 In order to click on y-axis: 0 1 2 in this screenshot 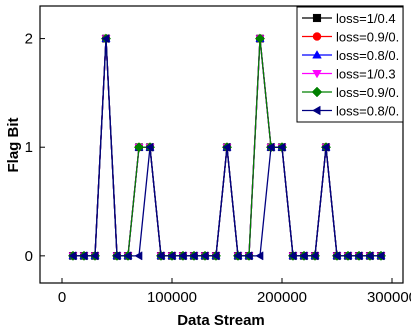, I will do `click(35, 148)`.